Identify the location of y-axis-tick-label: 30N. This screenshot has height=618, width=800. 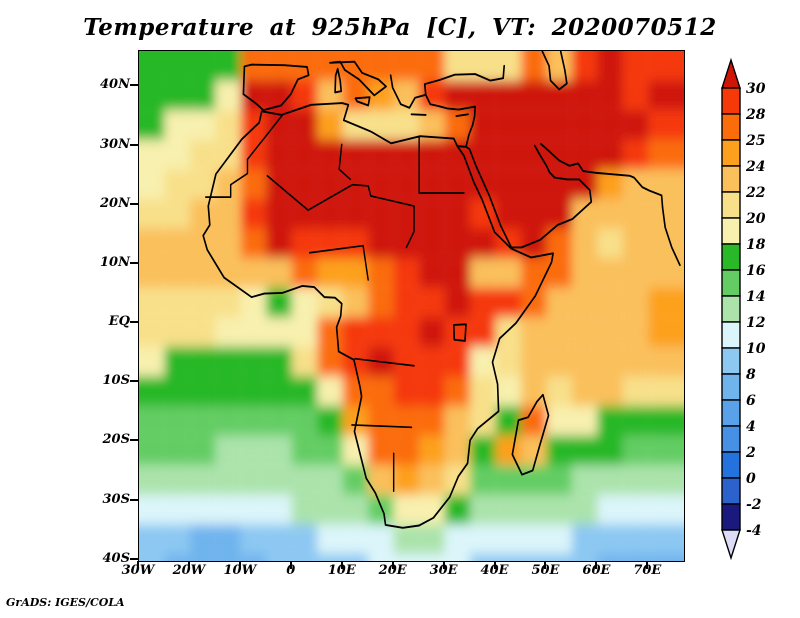
(115, 144).